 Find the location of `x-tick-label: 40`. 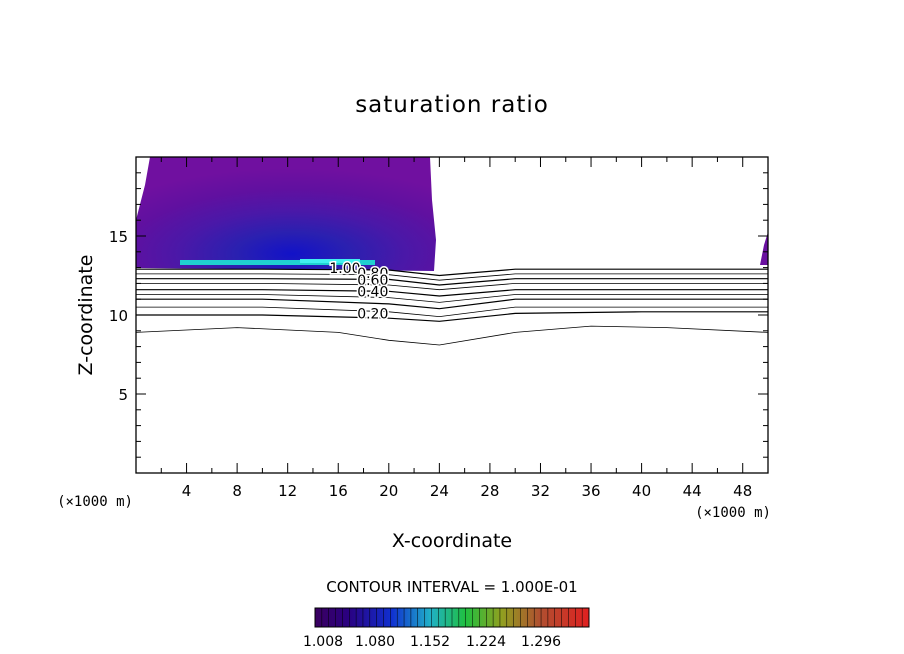

x-tick-label: 40 is located at coordinates (641, 491).